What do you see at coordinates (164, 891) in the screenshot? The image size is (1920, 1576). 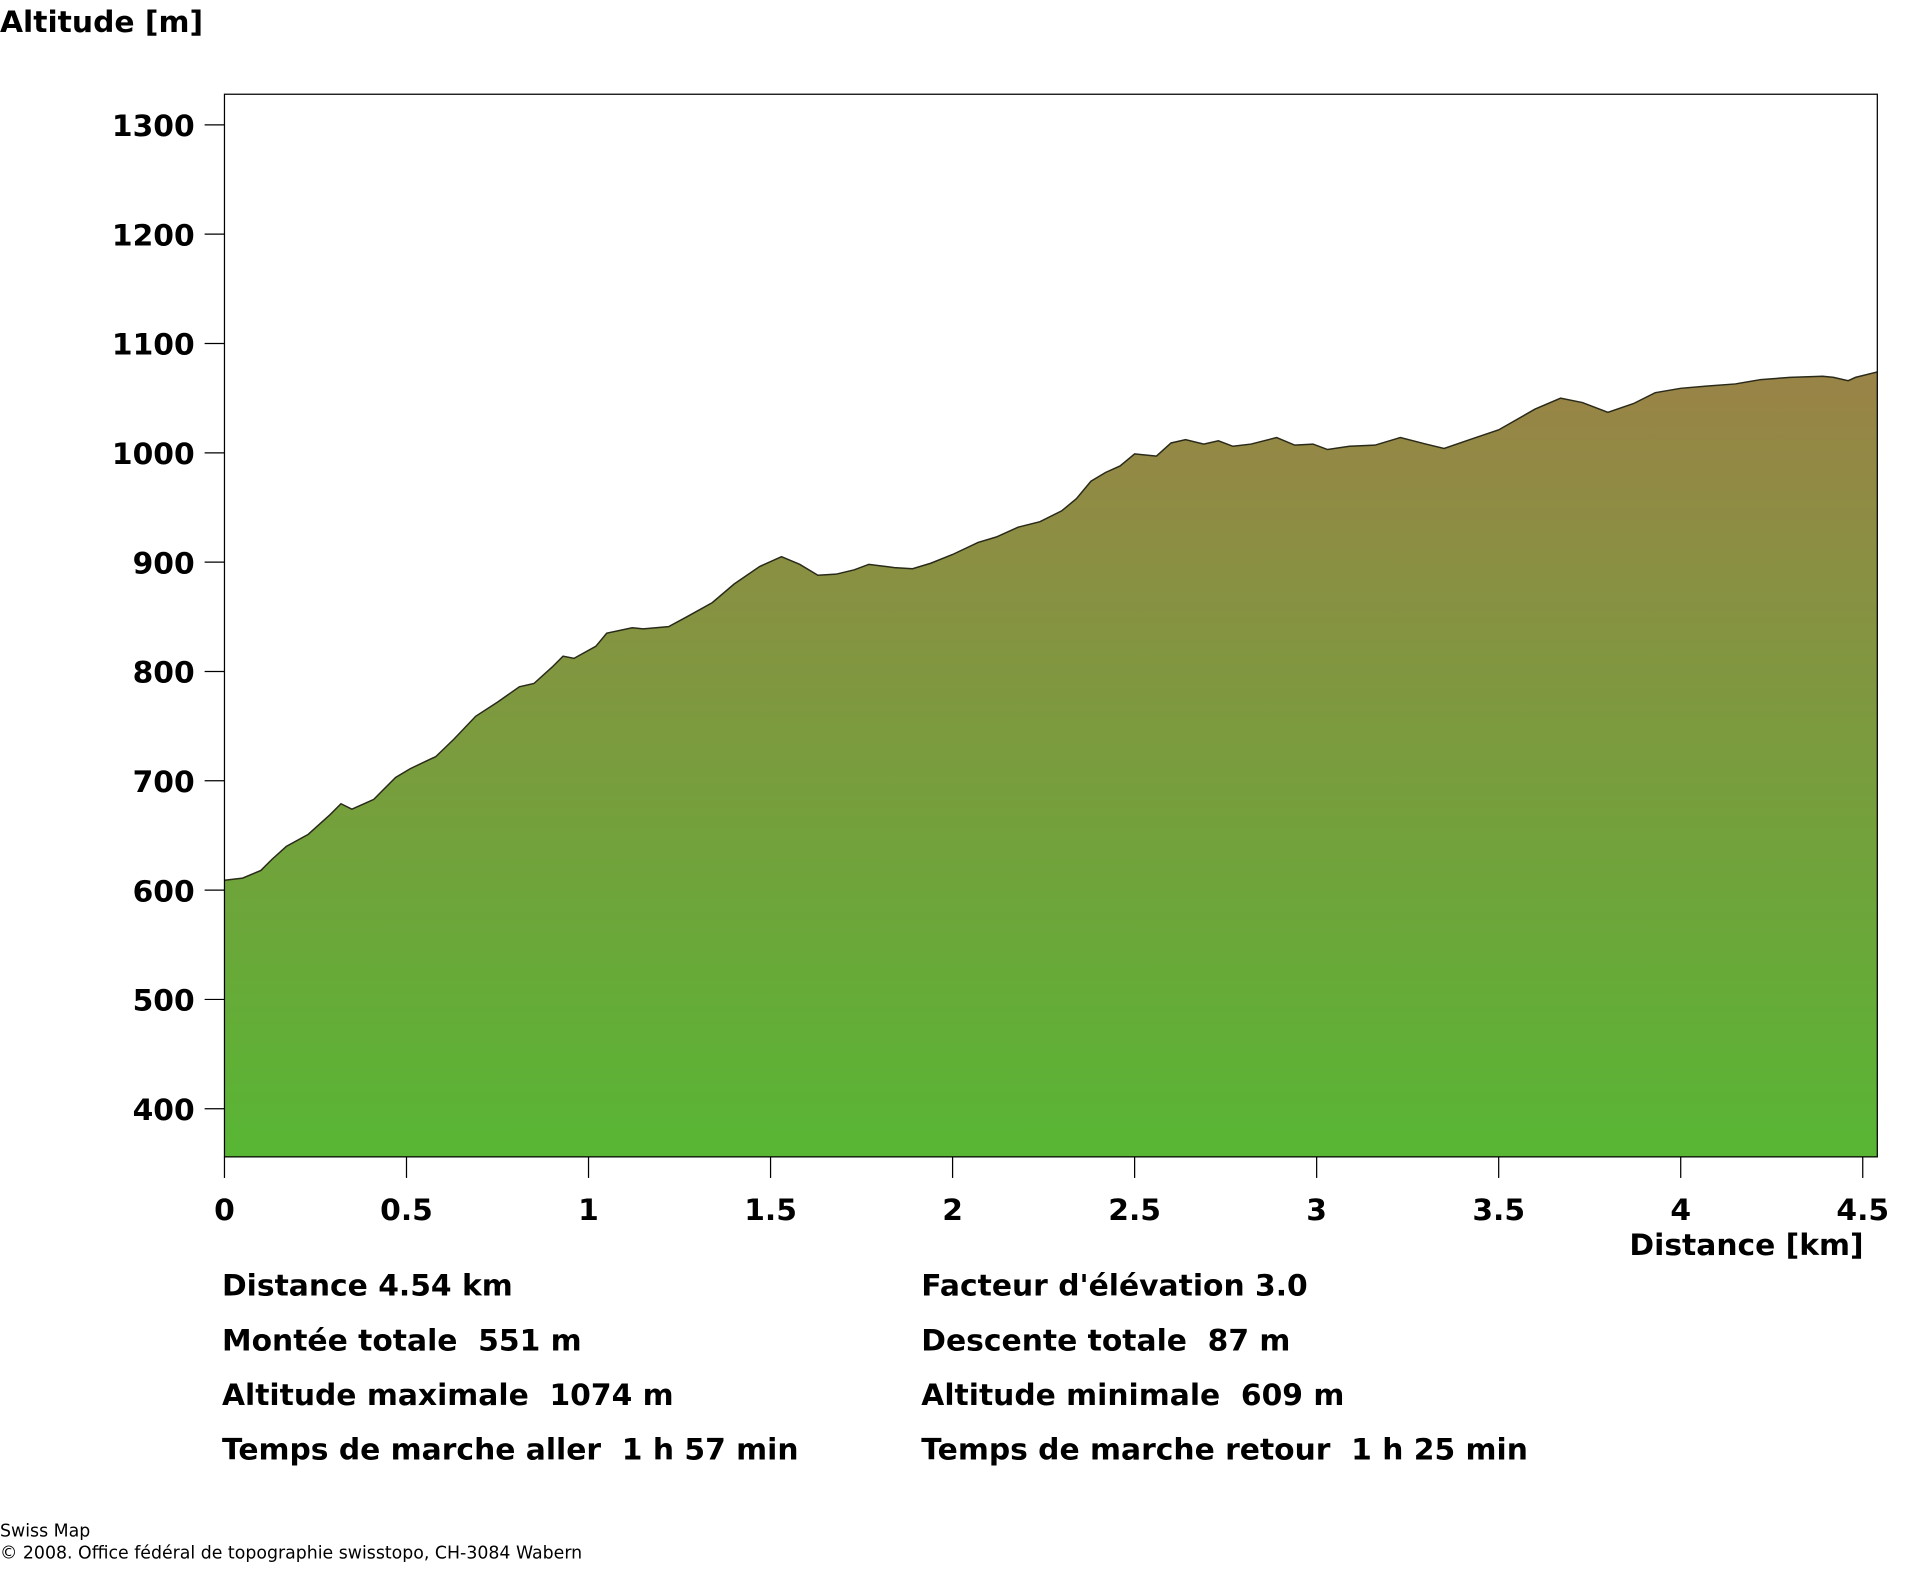 I see `y-tick-label: 600` at bounding box center [164, 891].